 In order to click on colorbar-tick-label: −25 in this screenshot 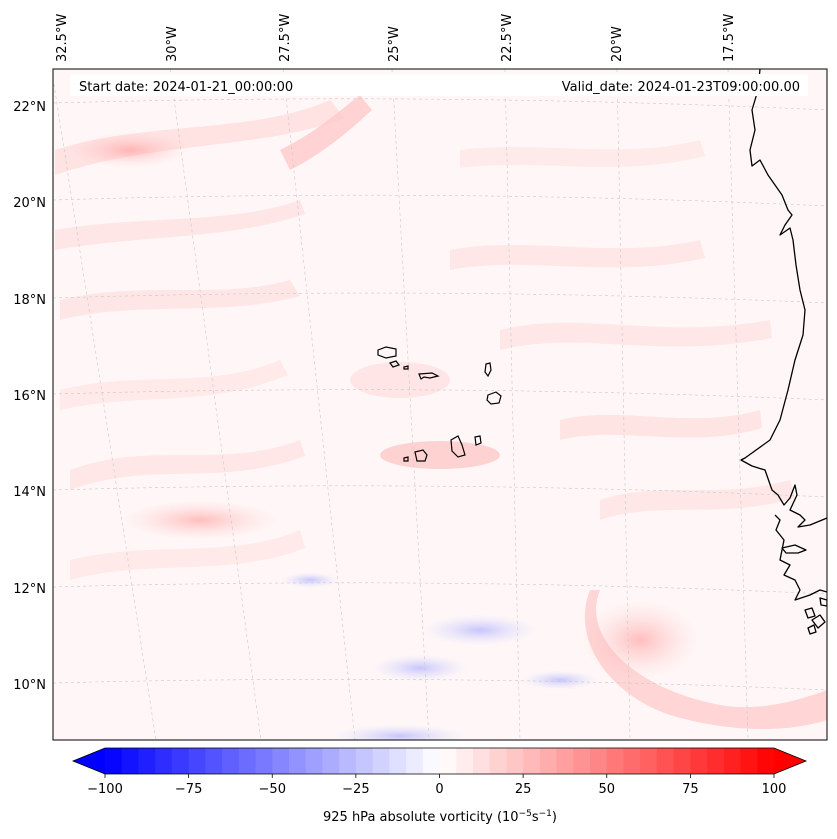, I will do `click(355, 789)`.